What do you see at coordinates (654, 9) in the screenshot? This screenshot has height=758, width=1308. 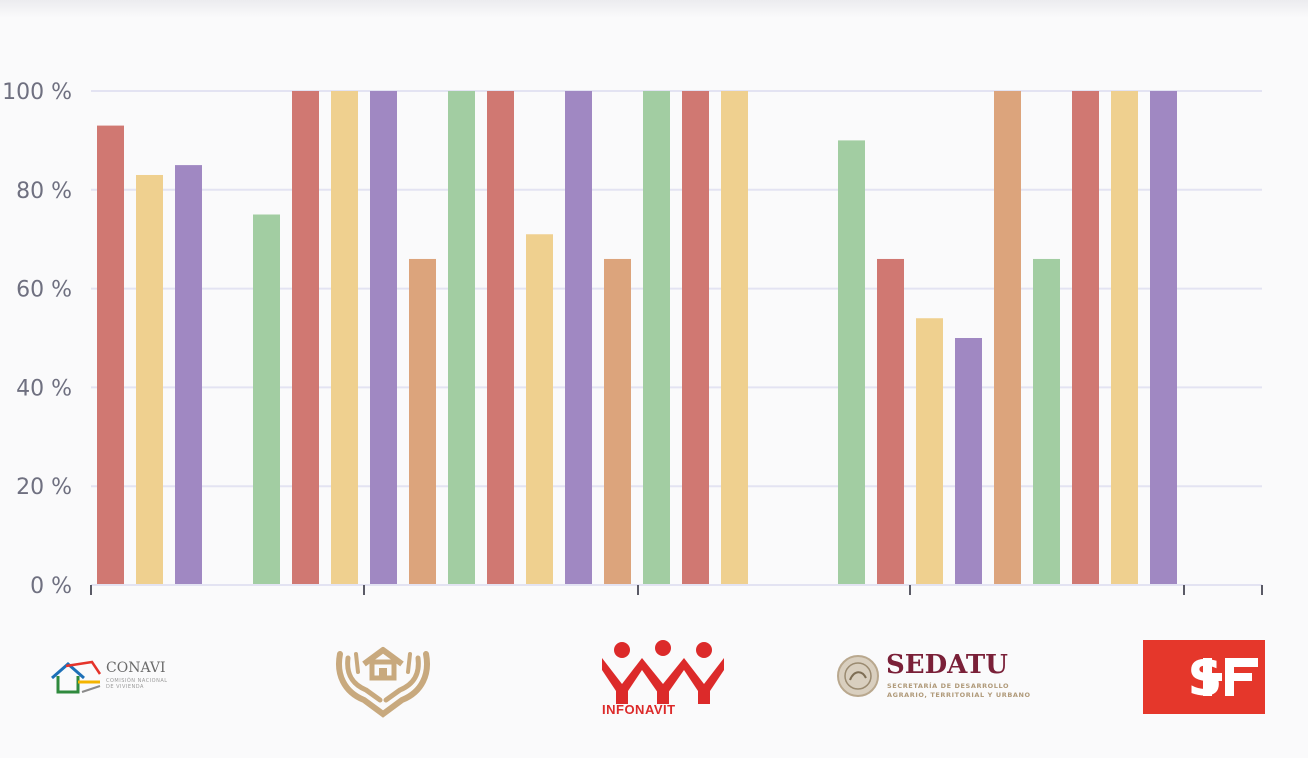 I see `header-shadow` at bounding box center [654, 9].